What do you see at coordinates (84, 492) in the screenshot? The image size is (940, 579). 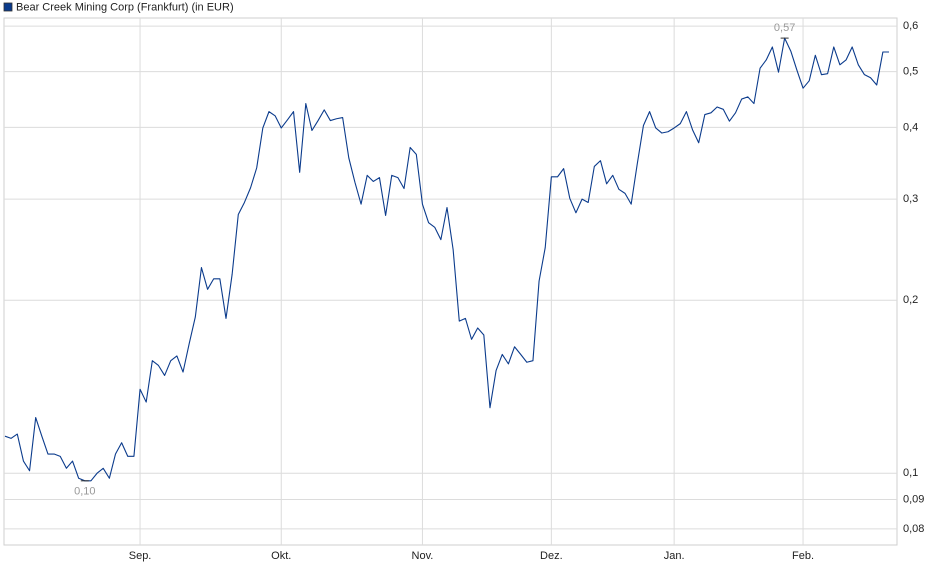 I see `extreme-label: 0,10` at bounding box center [84, 492].